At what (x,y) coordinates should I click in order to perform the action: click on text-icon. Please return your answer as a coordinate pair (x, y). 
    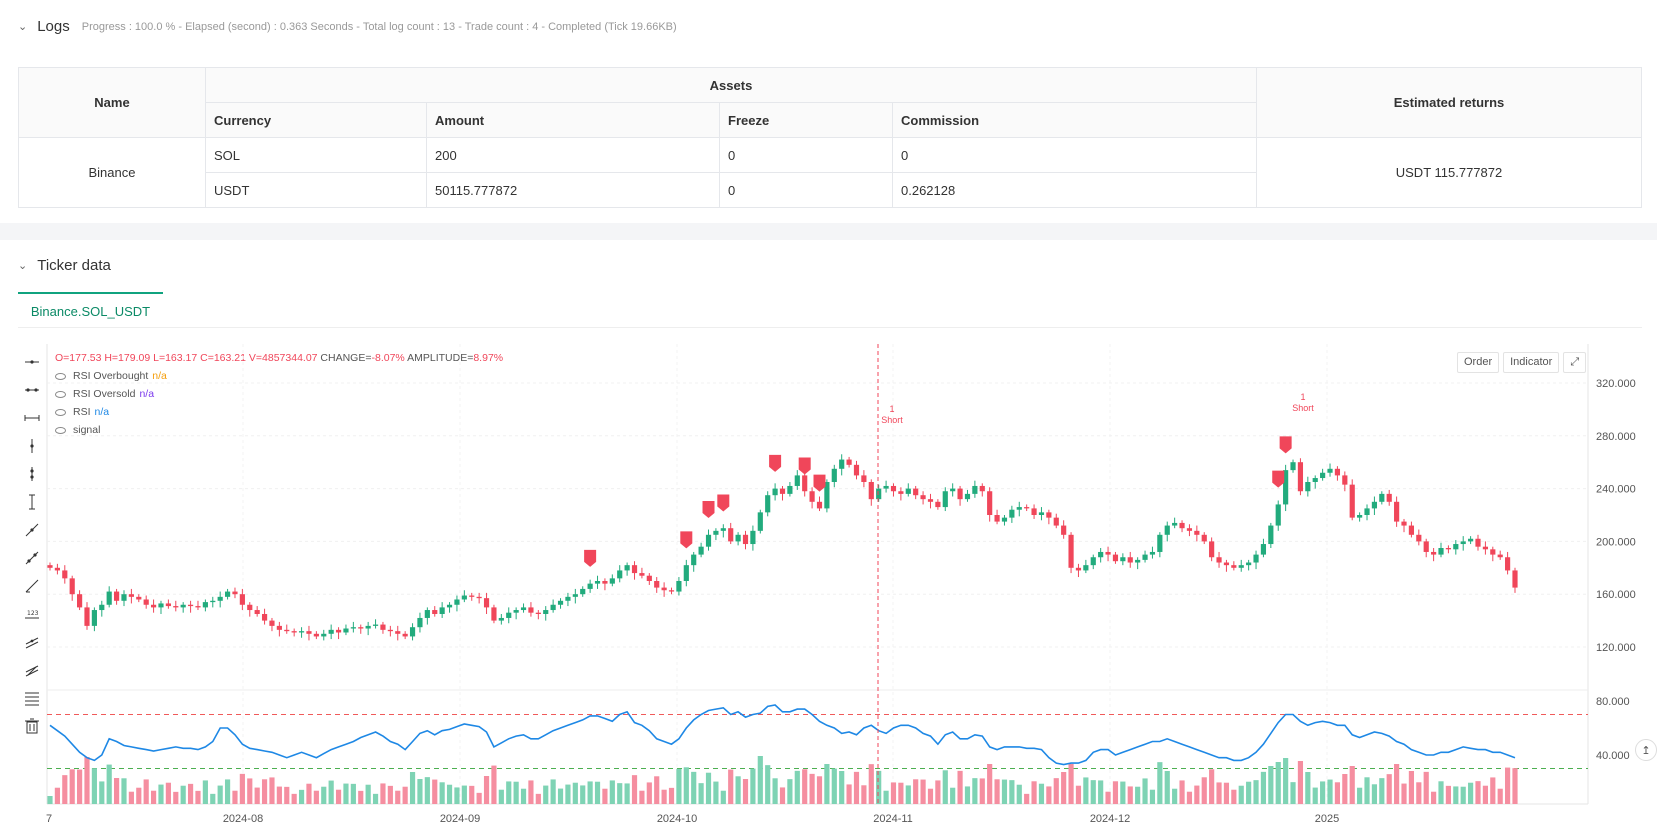
    Looking at the image, I should click on (32, 670).